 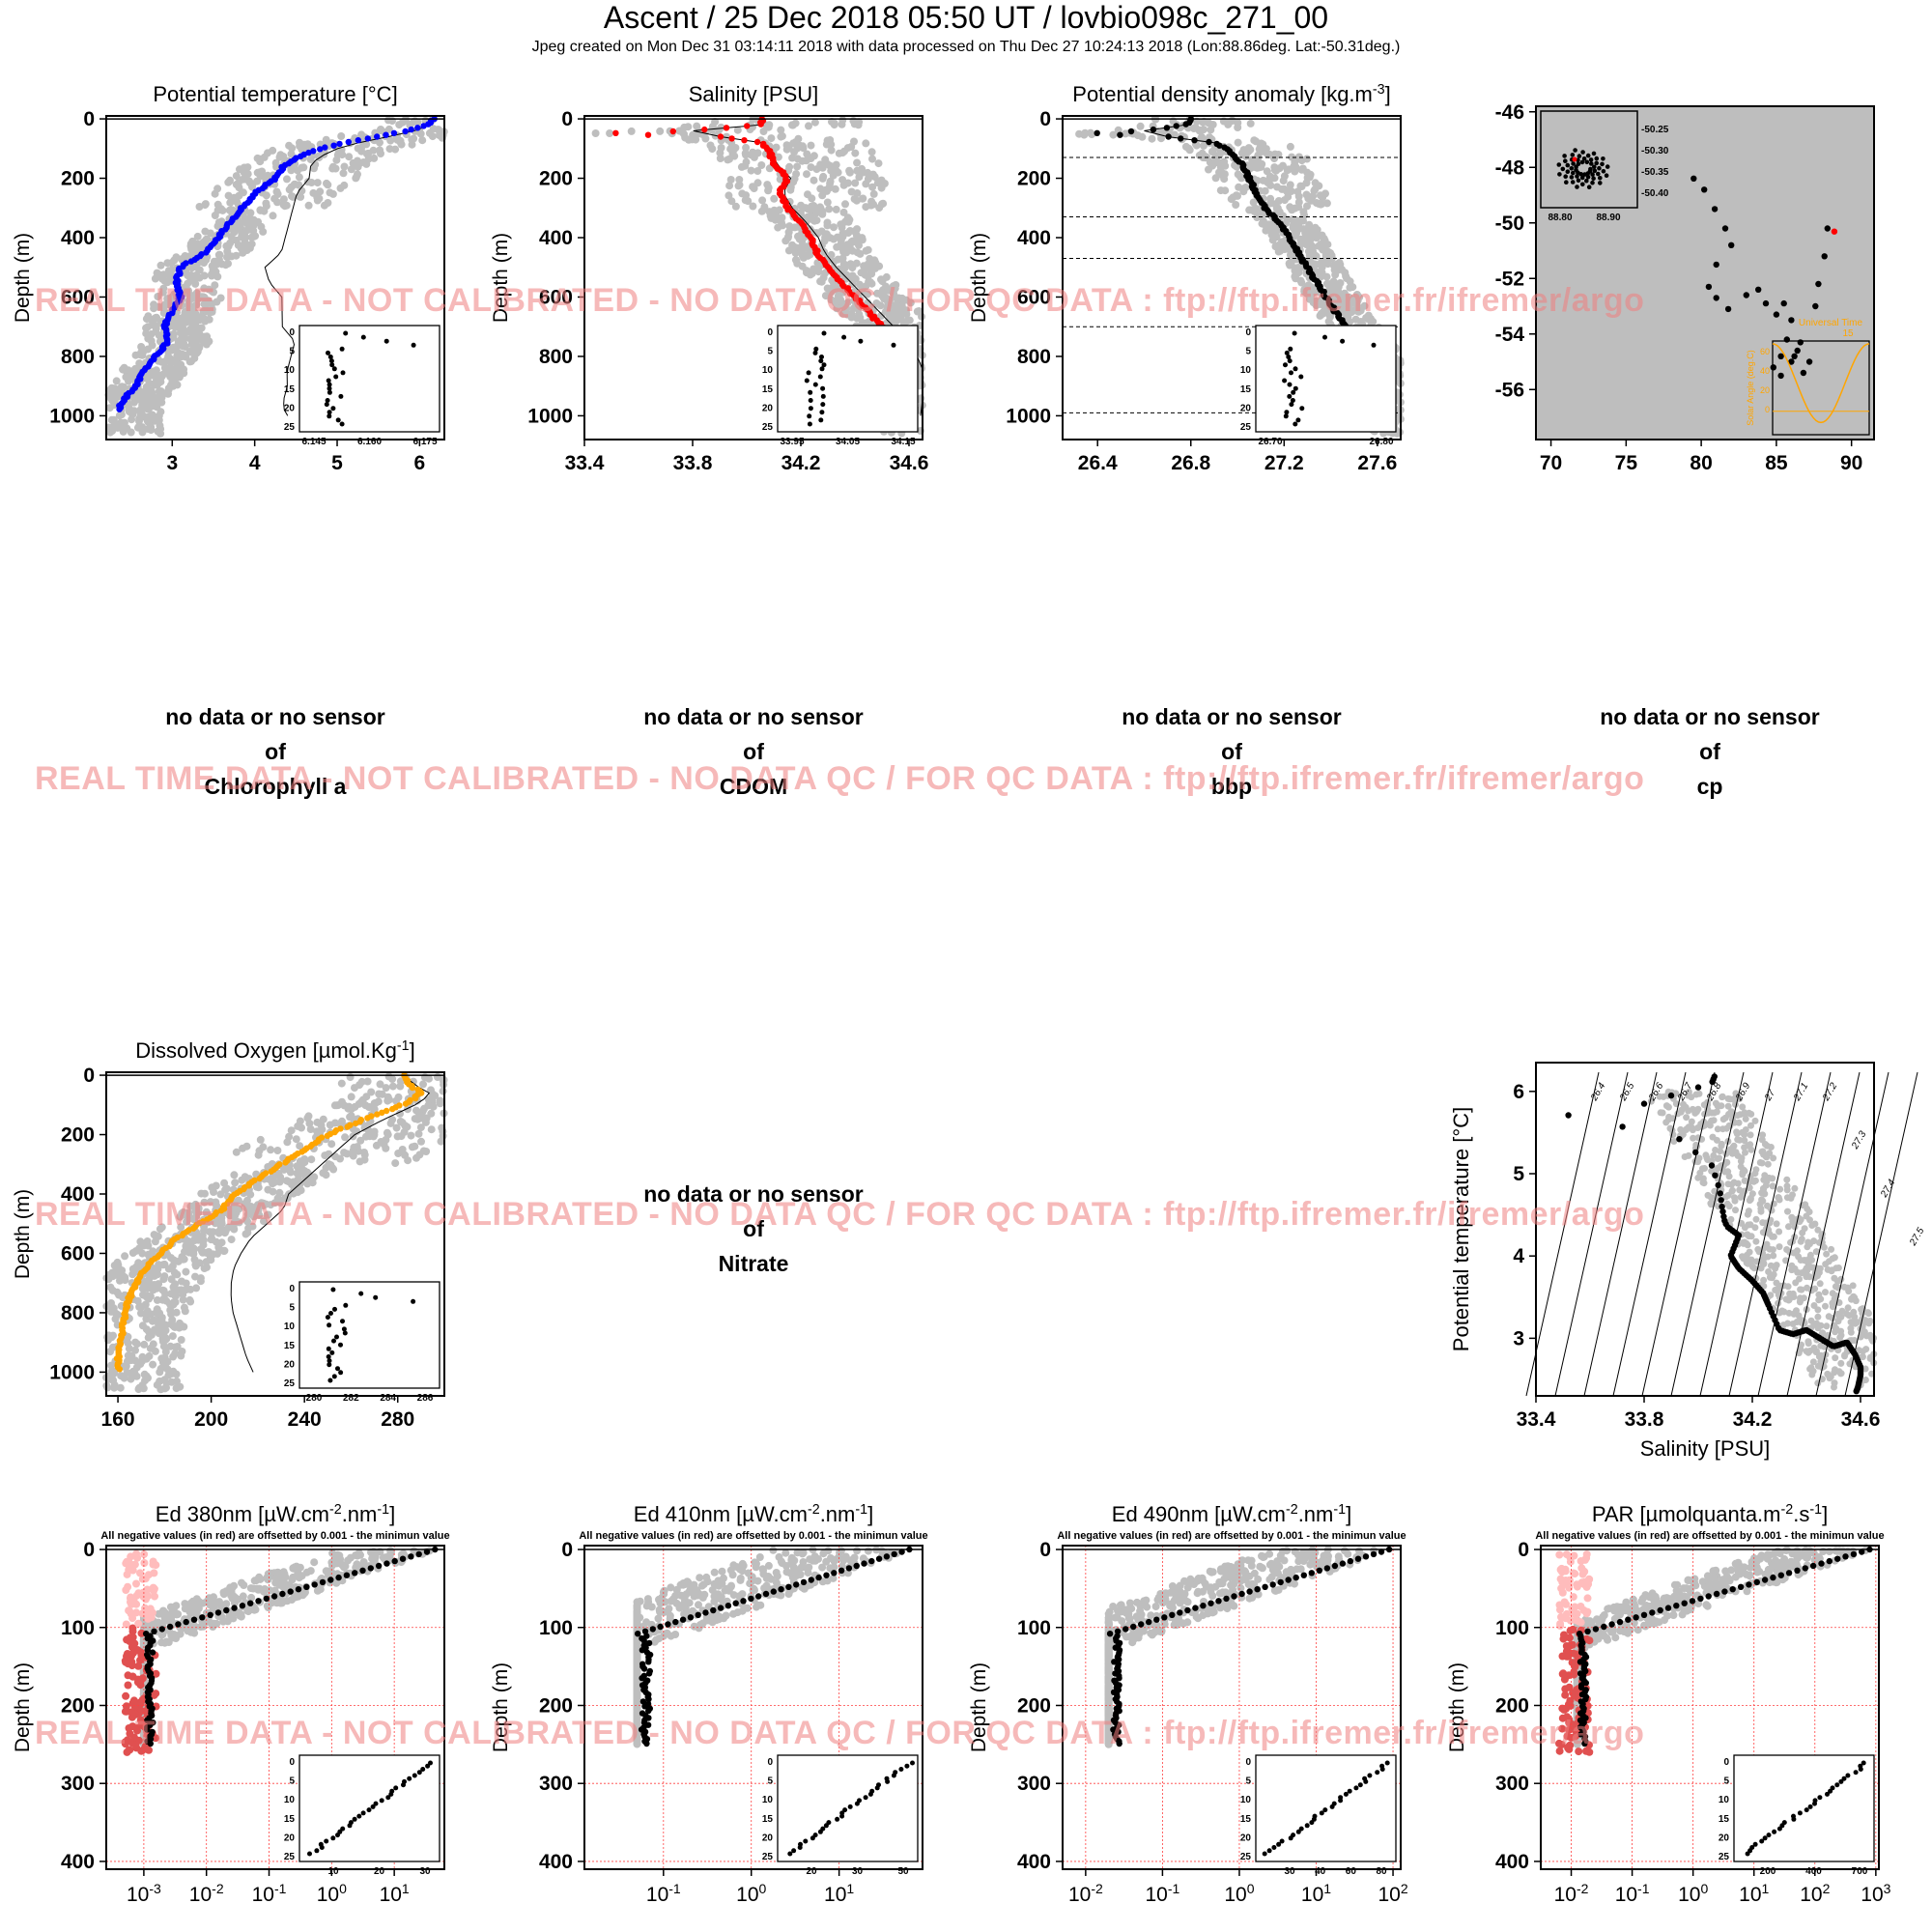 What do you see at coordinates (1246, 389) in the screenshot?
I see `inset-y-label: 15` at bounding box center [1246, 389].